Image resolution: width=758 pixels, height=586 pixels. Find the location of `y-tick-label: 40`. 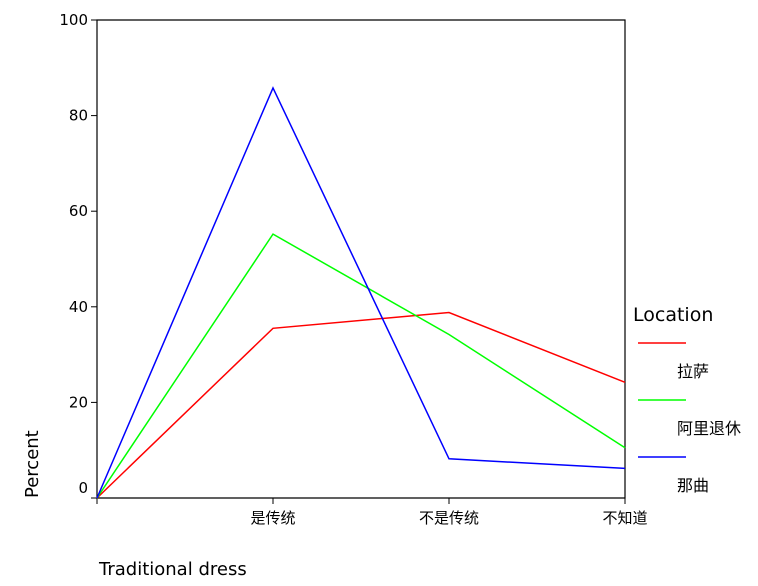

y-tick-label: 40 is located at coordinates (78, 307).